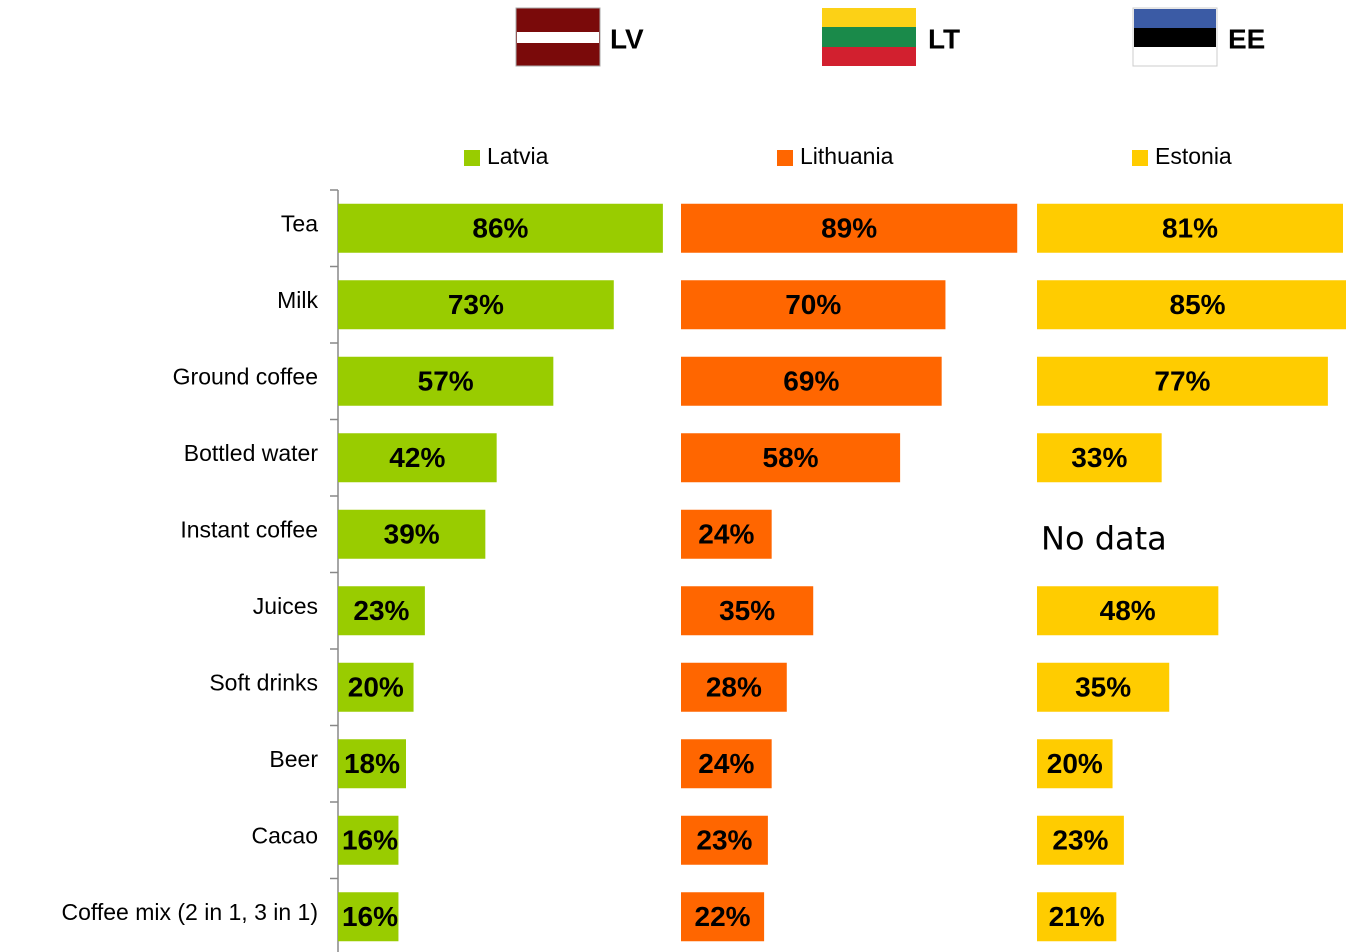  What do you see at coordinates (627, 38) in the screenshot?
I see `flag-label: LV` at bounding box center [627, 38].